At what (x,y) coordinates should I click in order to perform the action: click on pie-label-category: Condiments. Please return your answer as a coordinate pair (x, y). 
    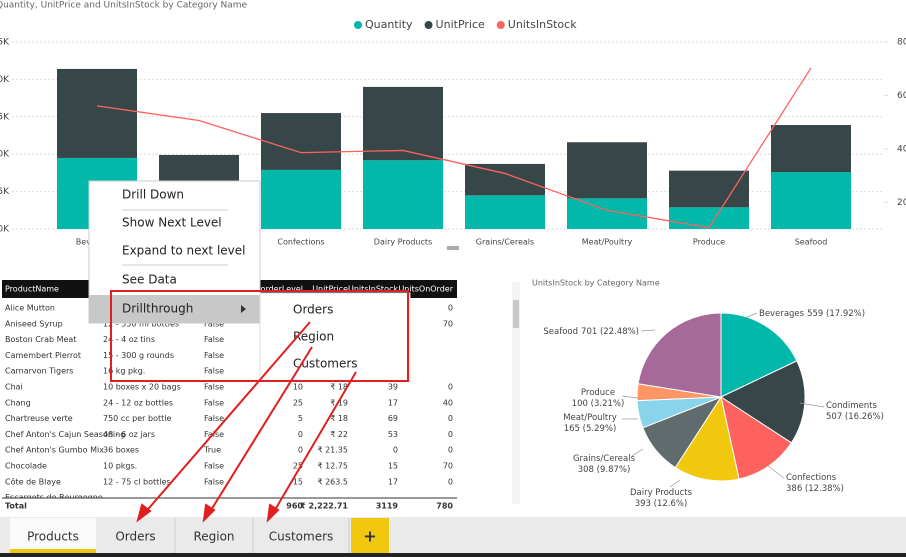
    Looking at the image, I should click on (852, 406).